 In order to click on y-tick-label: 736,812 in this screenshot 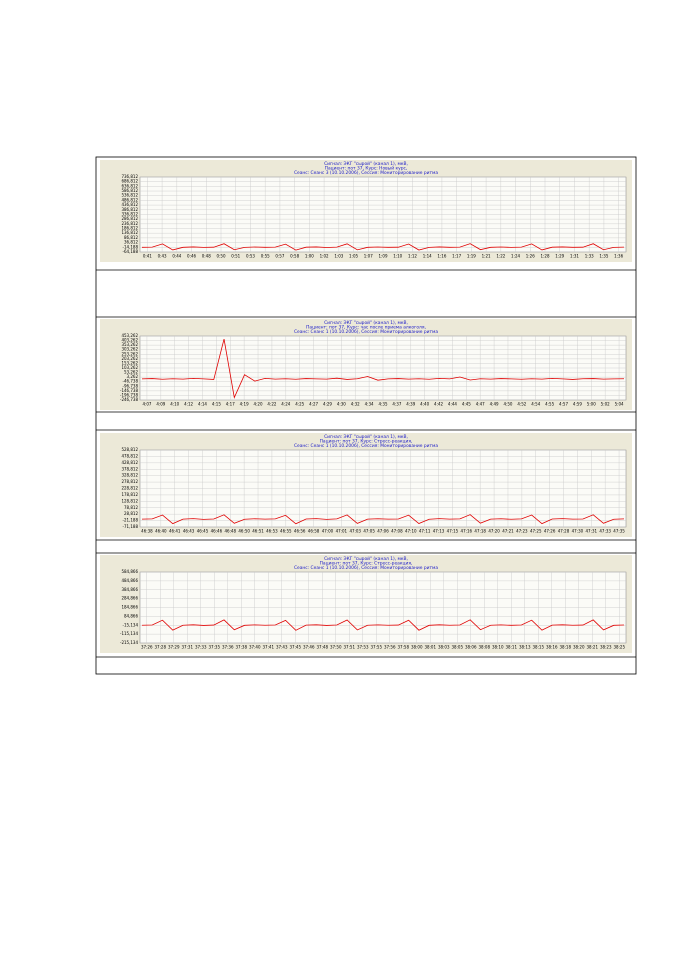, I will do `click(129, 176)`.